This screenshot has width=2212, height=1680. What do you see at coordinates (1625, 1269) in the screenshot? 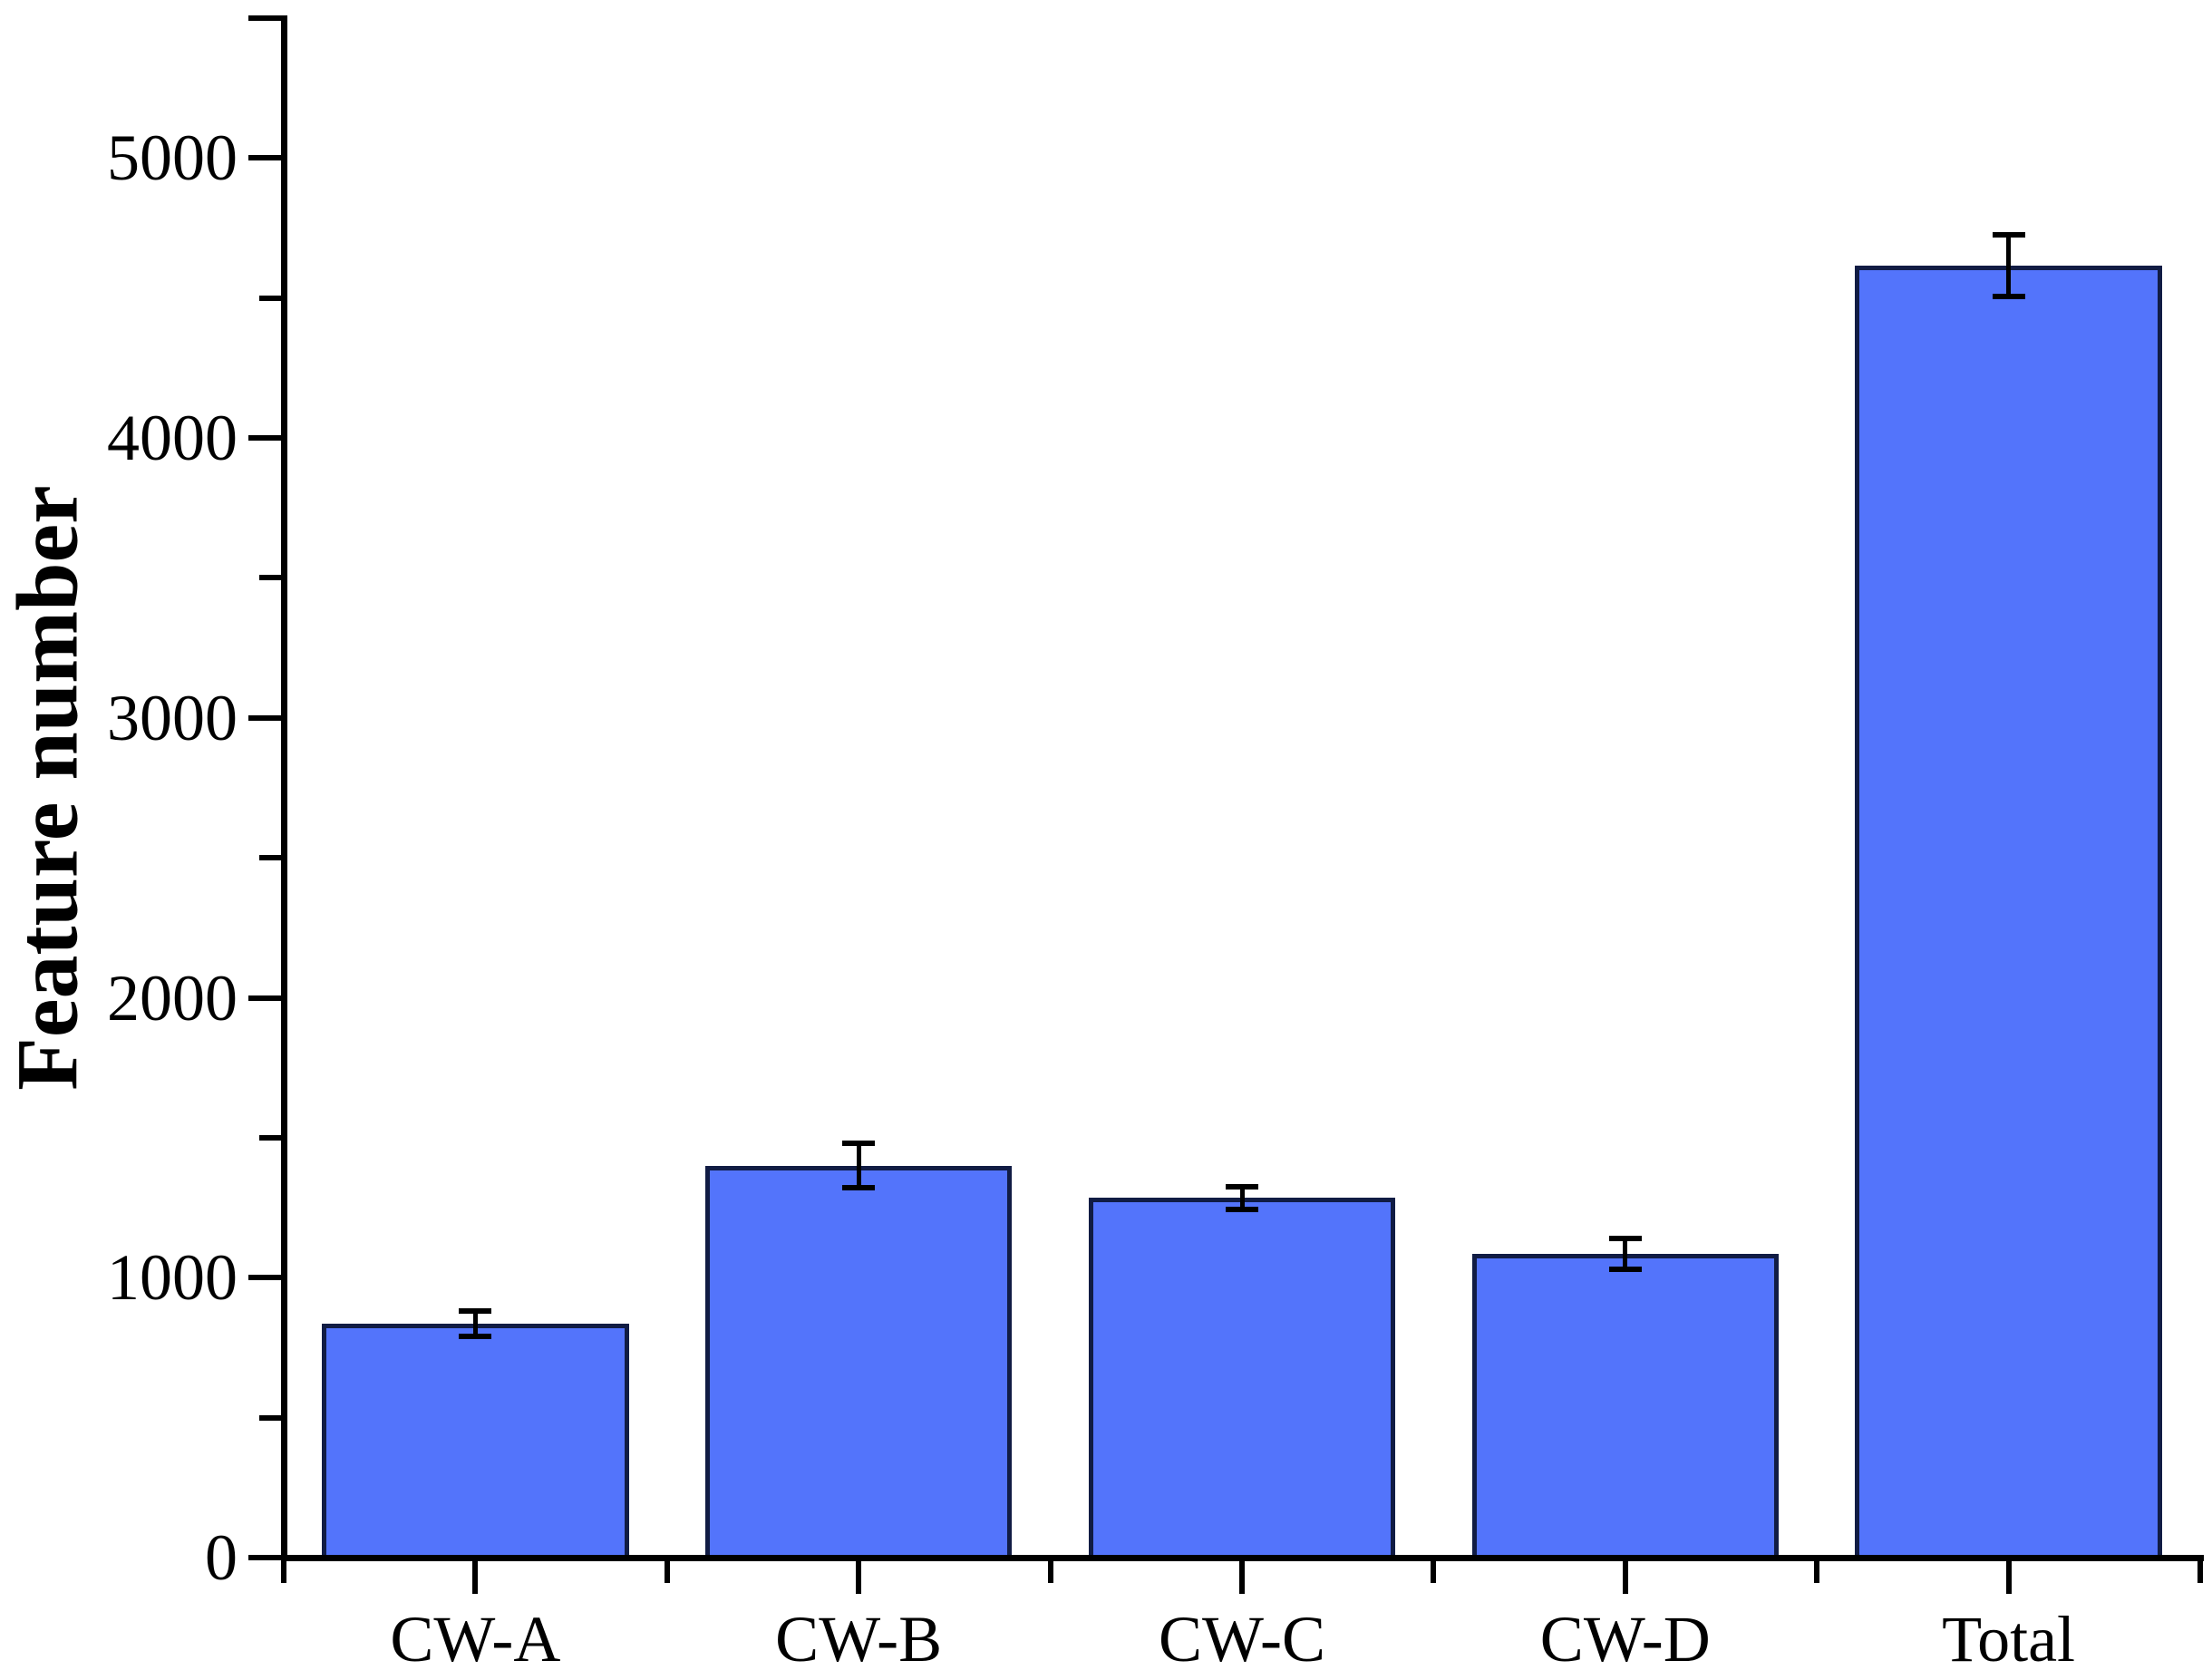
I see `error-bar-cap-bottom-cw-d` at bounding box center [1625, 1269].